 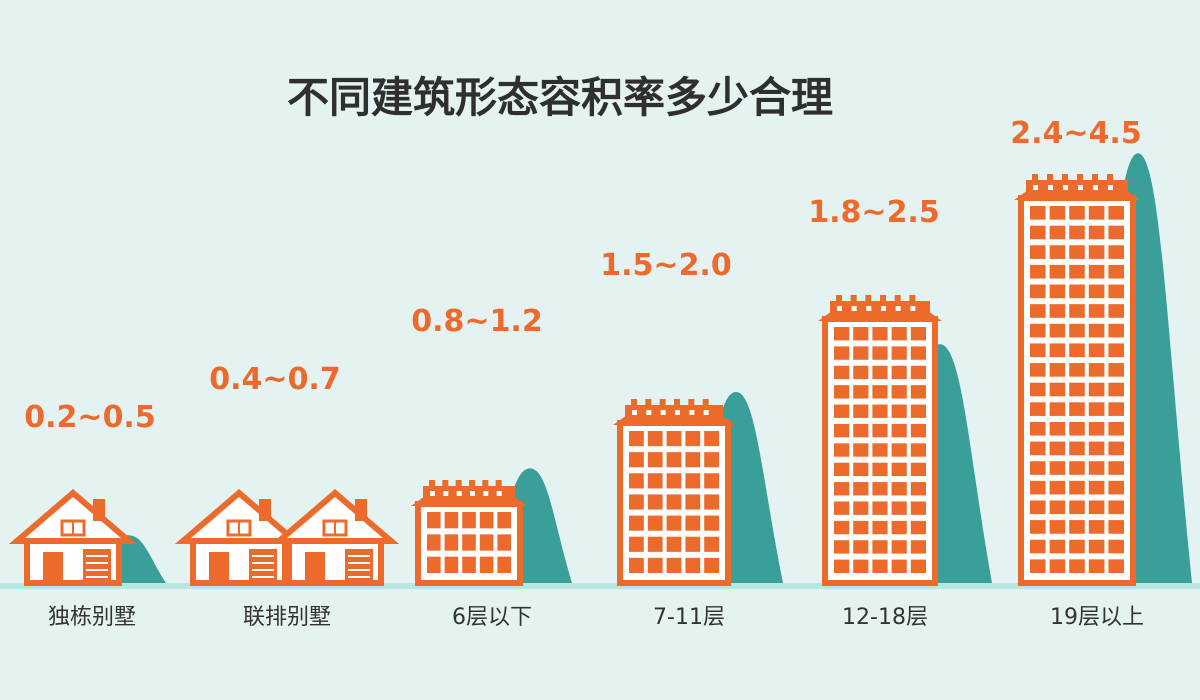 I want to click on category-label: 12-18层, so click(x=885, y=617).